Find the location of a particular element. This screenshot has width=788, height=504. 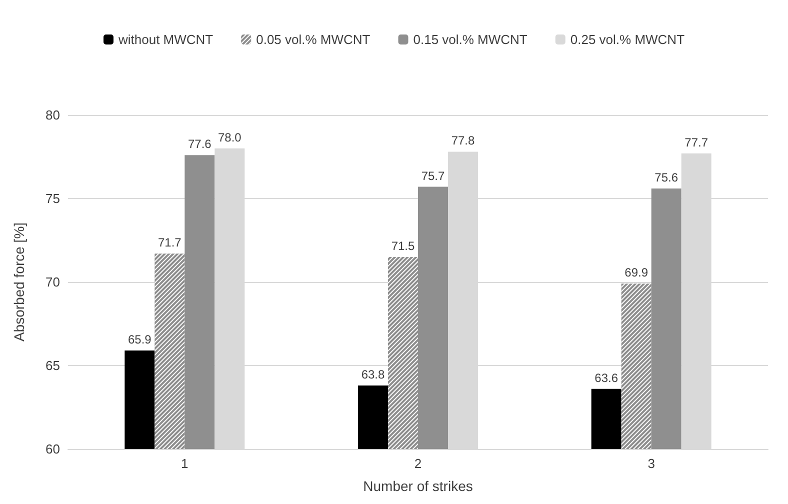

data-label: 71.7 is located at coordinates (170, 243).